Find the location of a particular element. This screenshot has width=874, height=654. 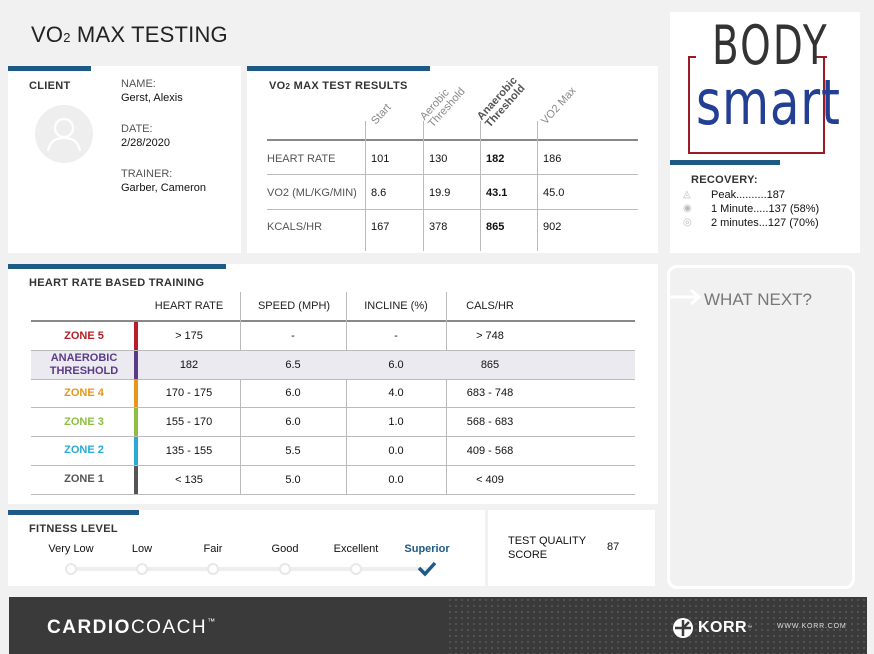

col-vo2-max: VO2 Max is located at coordinates (559, 105).